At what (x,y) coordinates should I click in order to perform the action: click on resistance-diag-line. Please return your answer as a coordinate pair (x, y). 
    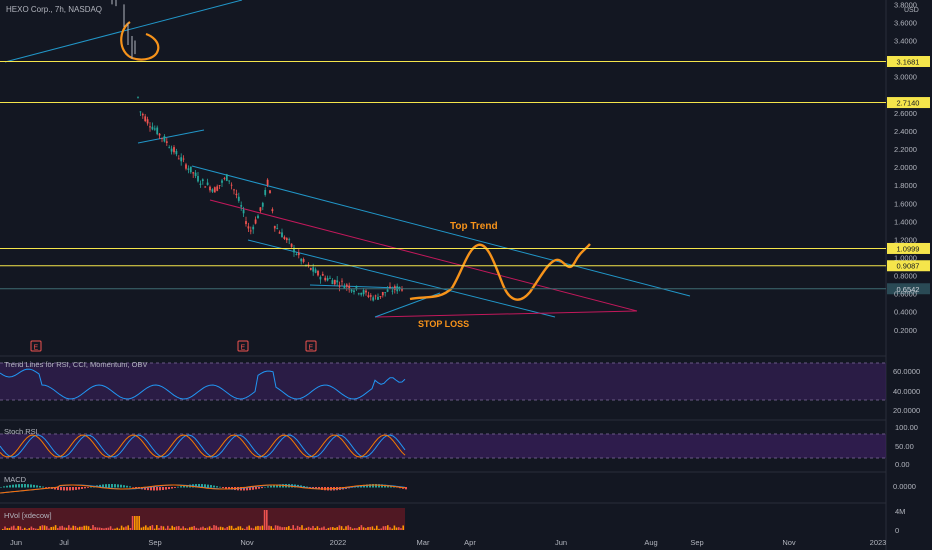
    Looking at the image, I should click on (423, 255).